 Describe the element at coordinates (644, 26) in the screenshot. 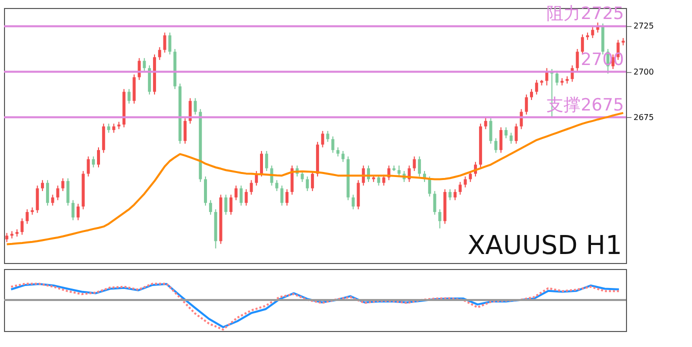

I see `y-tick-label: 2725` at that location.